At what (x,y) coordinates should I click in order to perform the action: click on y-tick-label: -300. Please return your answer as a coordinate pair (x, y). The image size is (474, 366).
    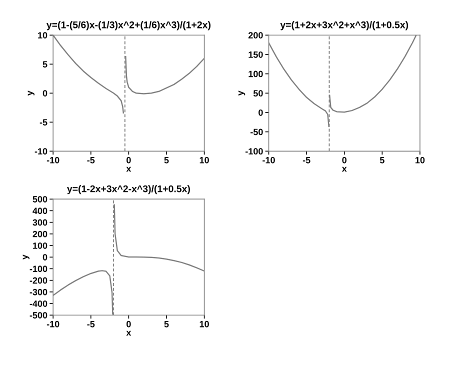
    Looking at the image, I should click on (39, 292).